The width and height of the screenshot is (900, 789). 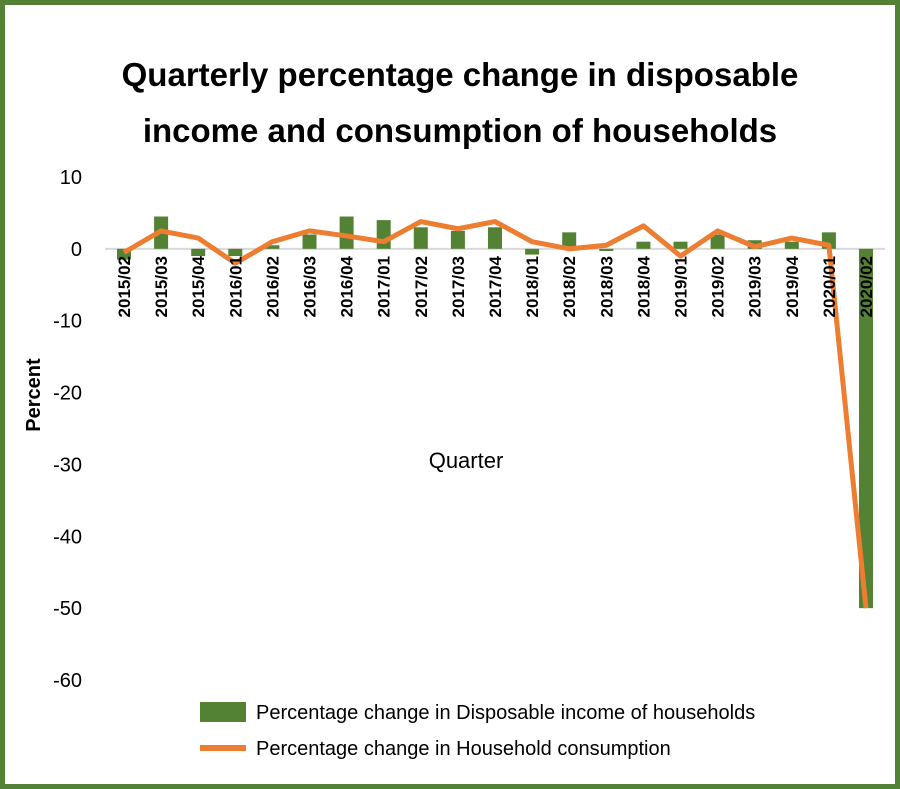 What do you see at coordinates (460, 130) in the screenshot?
I see `chart-title: income and consumption of households` at bounding box center [460, 130].